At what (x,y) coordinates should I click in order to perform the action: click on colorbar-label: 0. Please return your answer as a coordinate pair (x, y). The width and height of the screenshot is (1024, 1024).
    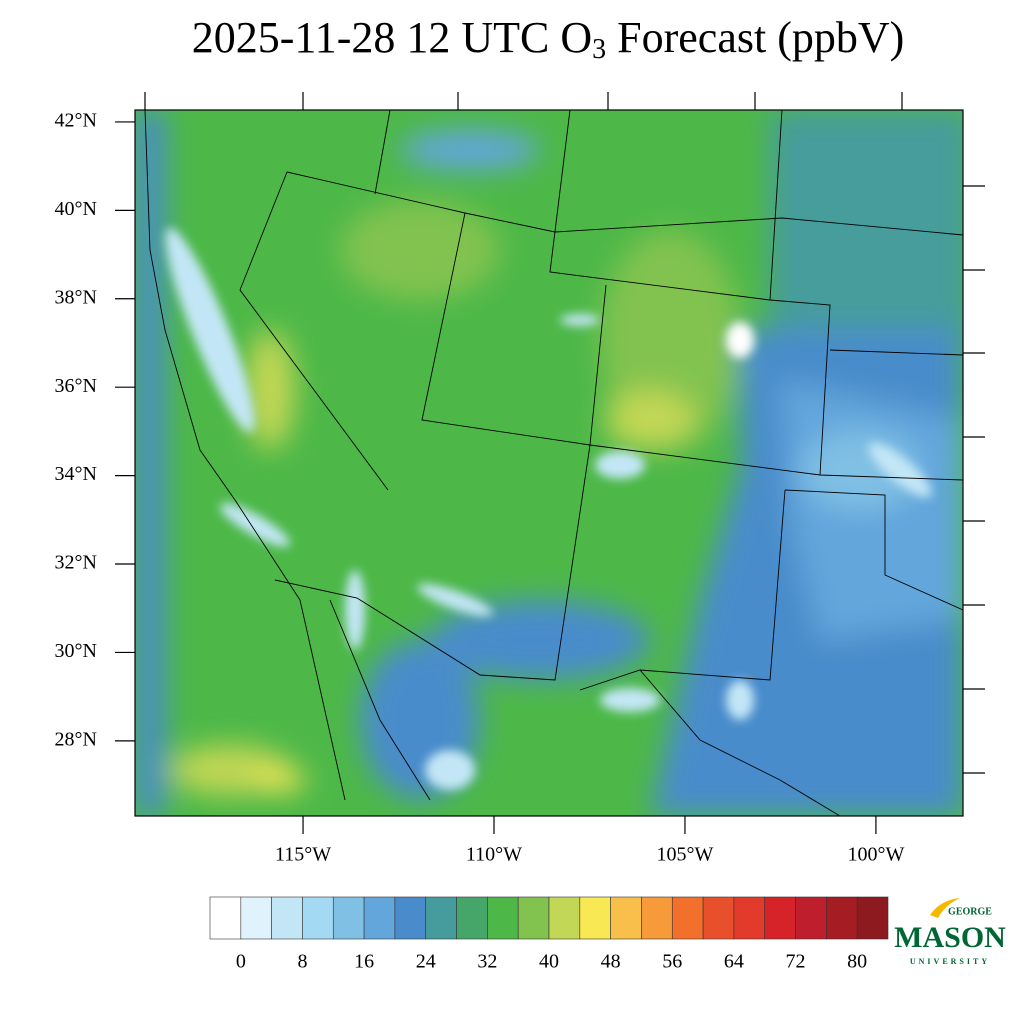
    Looking at the image, I should click on (241, 962).